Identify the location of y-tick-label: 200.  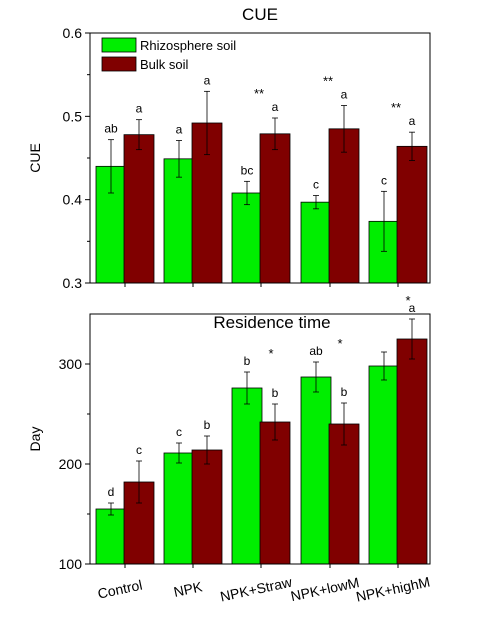
(71, 464).